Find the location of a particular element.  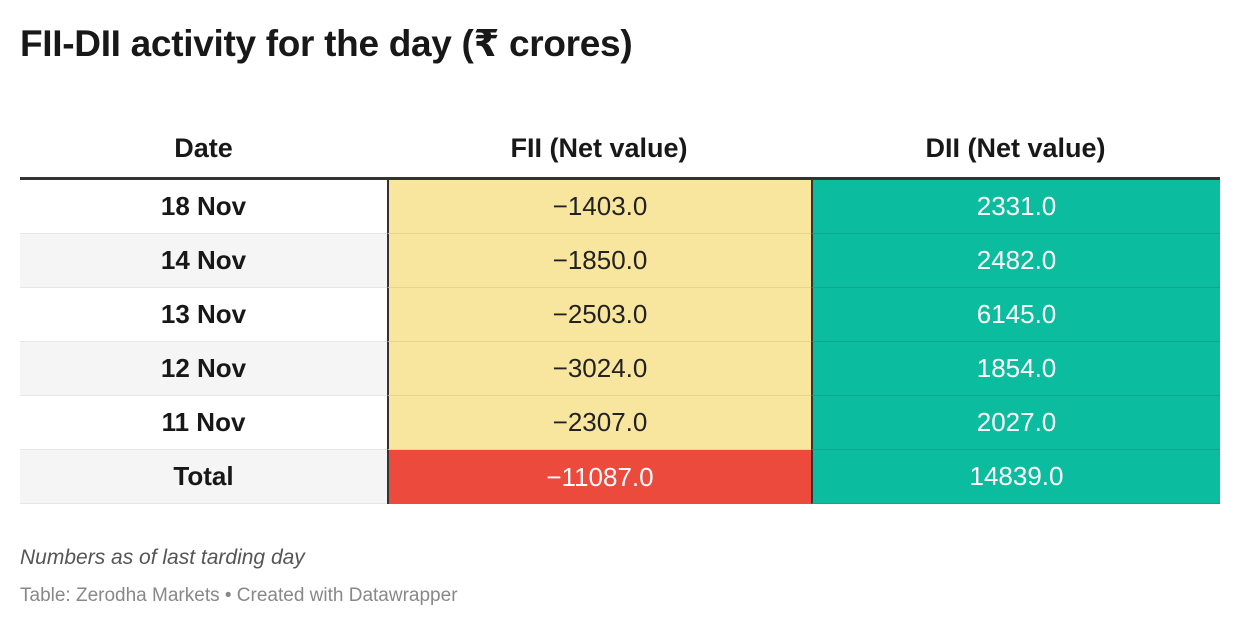

chart-title: FII-DII activity for the day (₹ crores) is located at coordinates (326, 43).